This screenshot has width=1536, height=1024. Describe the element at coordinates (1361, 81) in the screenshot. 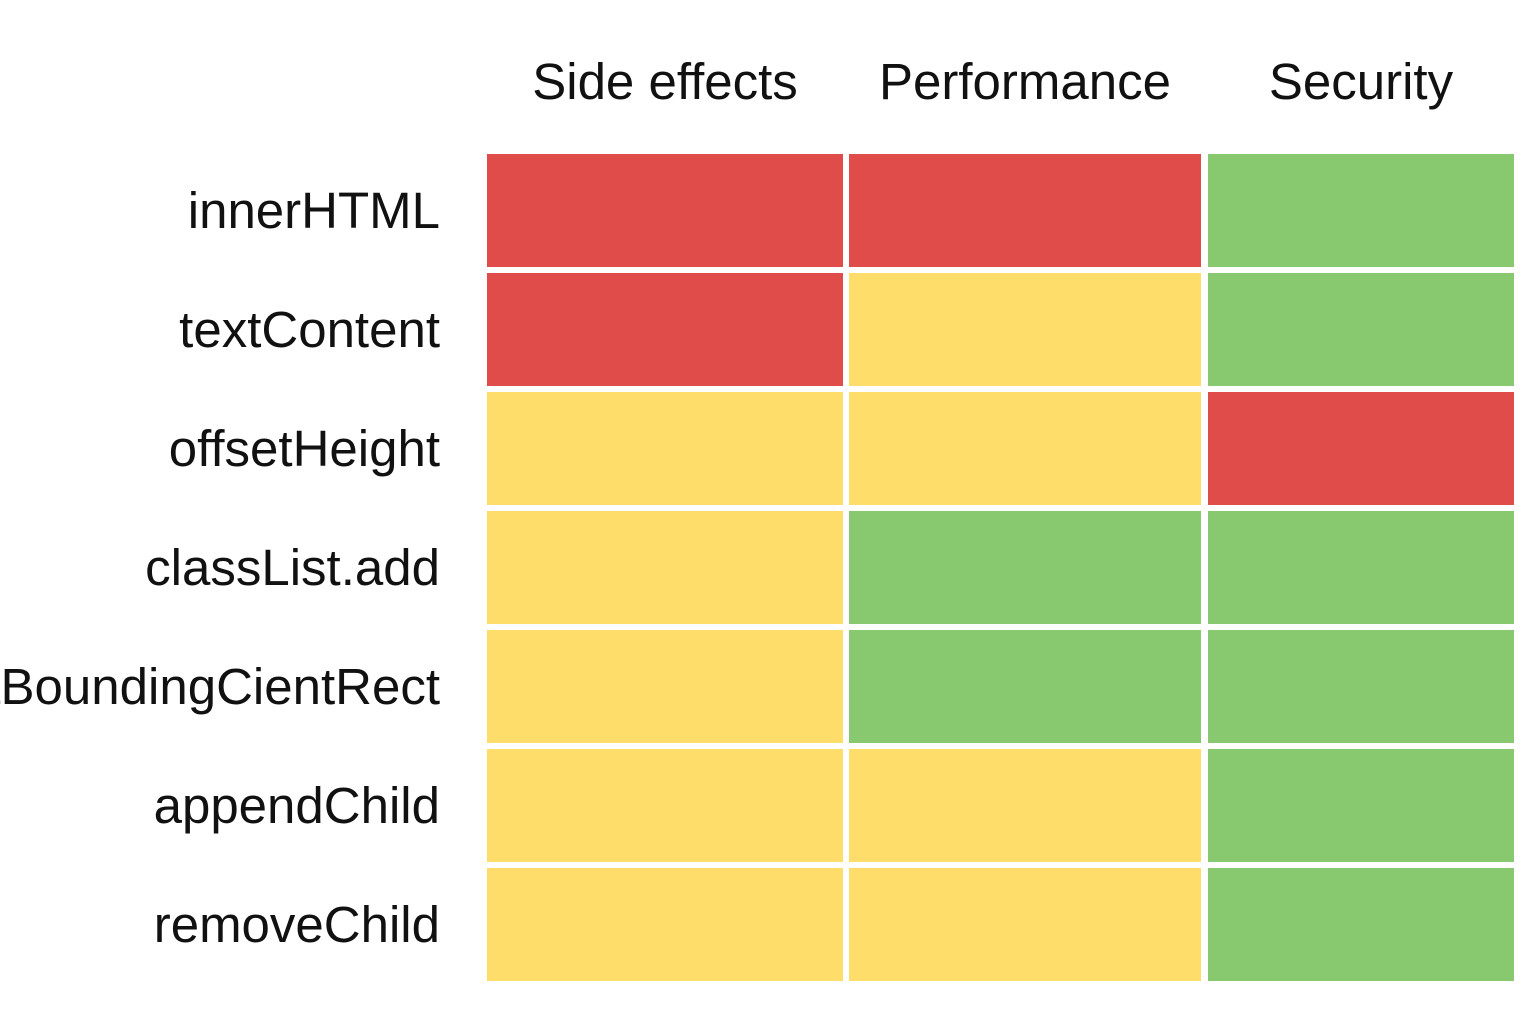

I see `column-label: Security` at that location.